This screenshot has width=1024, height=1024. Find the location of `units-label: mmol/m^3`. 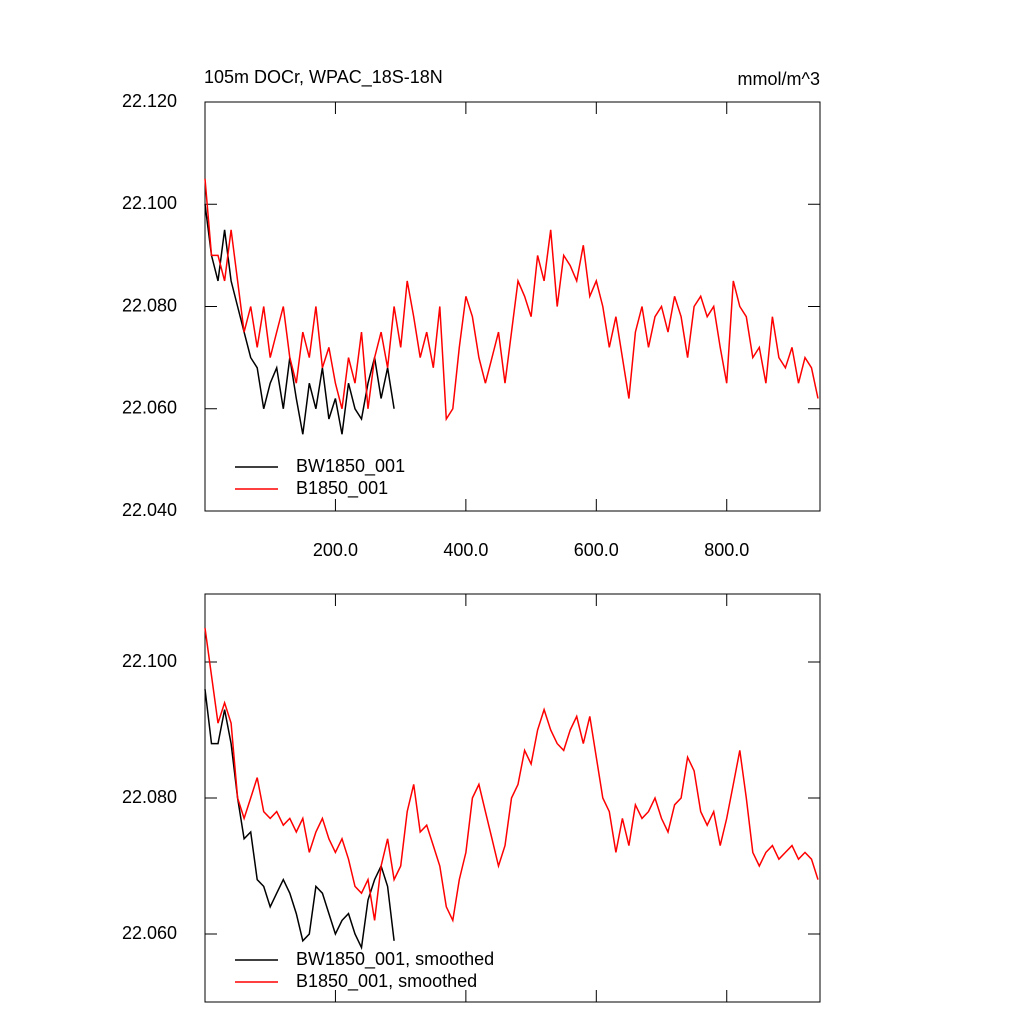

units-label: mmol/m^3 is located at coordinates (779, 79).